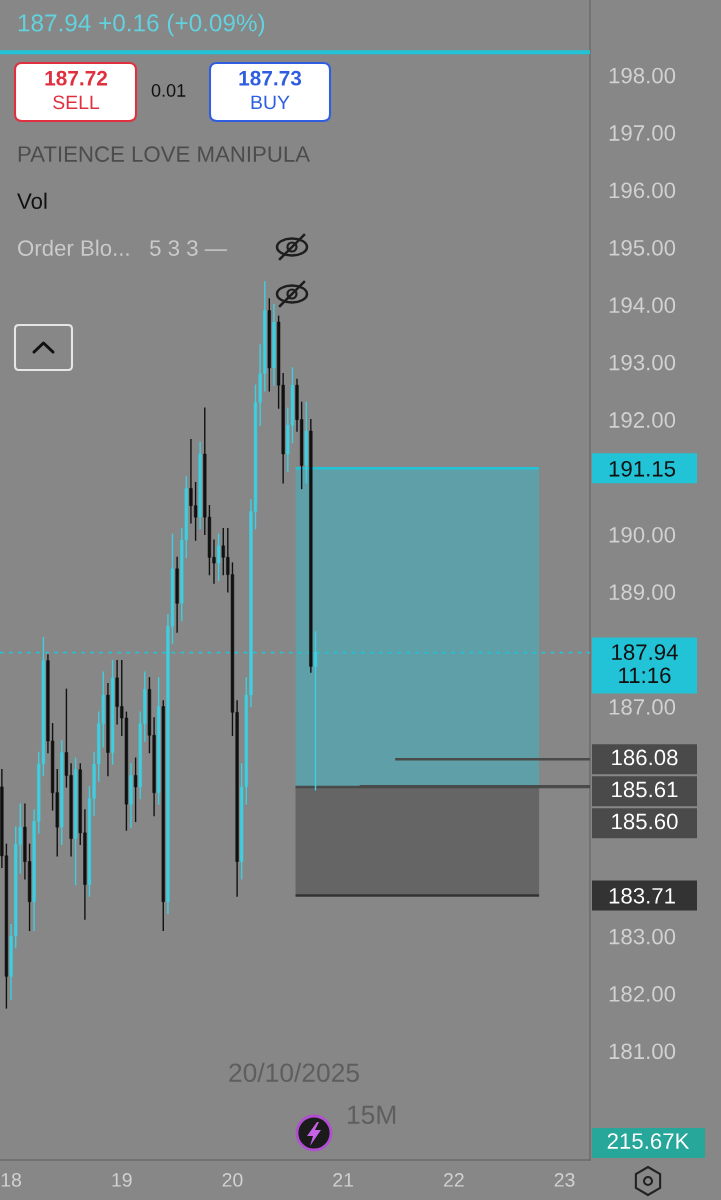  Describe the element at coordinates (642, 1051) in the screenshot. I see `y-tick-label: 181.00` at that location.